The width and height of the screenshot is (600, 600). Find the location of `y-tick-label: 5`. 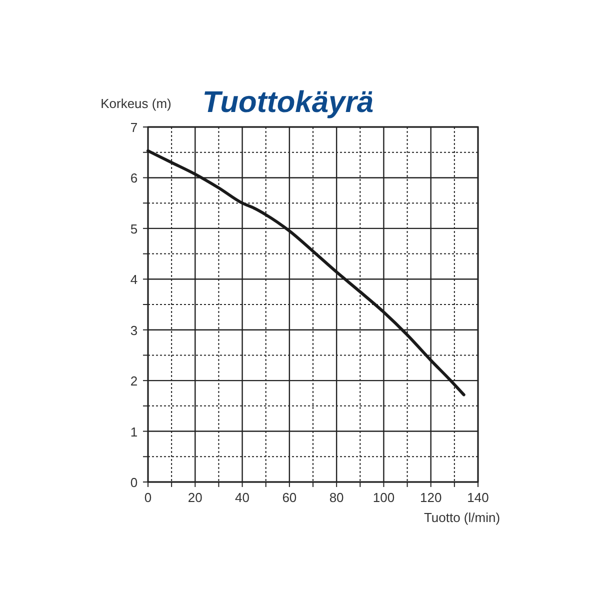

y-tick-label: 5 is located at coordinates (134, 228).